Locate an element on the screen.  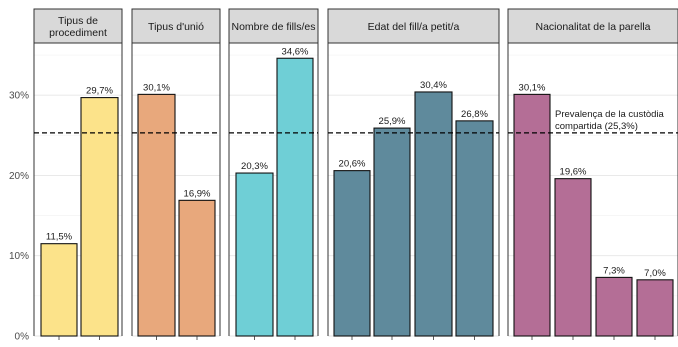
reference-label: compartida (25,3%) is located at coordinates (596, 126).